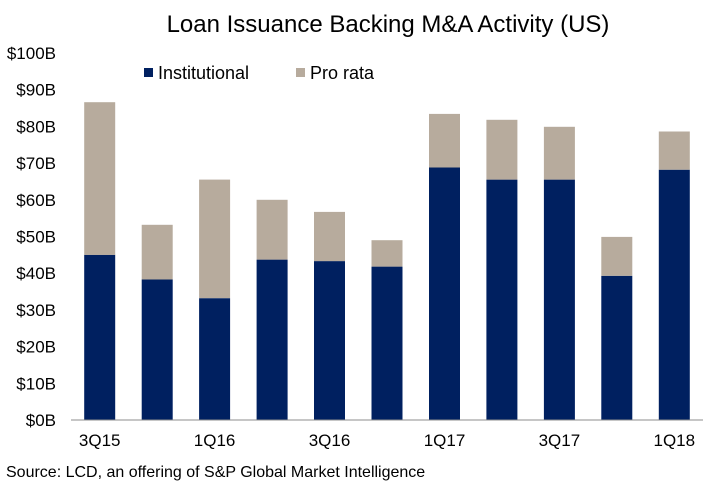 The width and height of the screenshot is (711, 494). I want to click on legend-label-pro-rata: Pro rata, so click(342, 73).